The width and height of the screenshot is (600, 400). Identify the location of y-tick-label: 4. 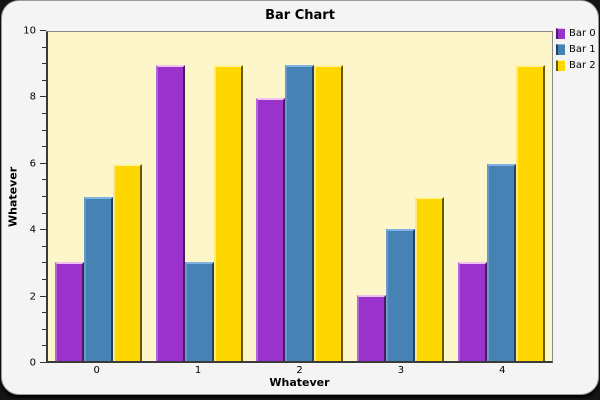
(32, 230).